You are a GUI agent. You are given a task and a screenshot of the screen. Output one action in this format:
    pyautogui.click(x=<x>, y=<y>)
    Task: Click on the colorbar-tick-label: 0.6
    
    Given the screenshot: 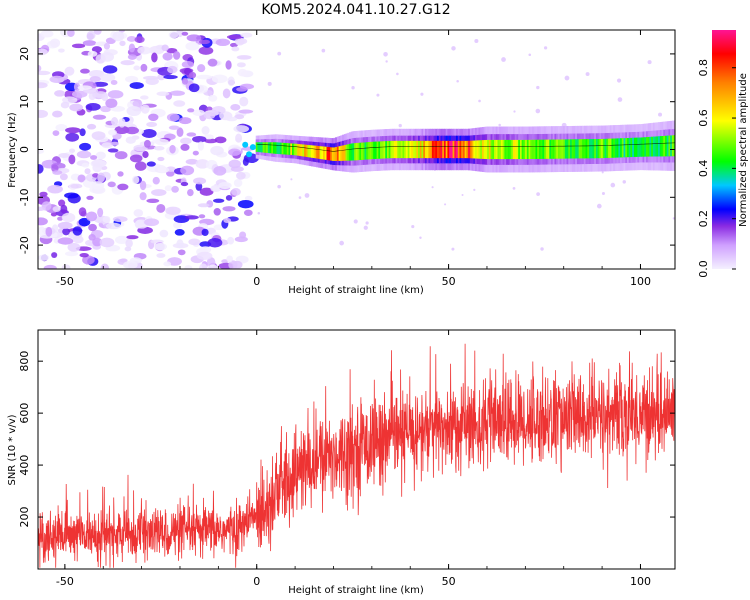 What is the action you would take?
    pyautogui.click(x=703, y=118)
    